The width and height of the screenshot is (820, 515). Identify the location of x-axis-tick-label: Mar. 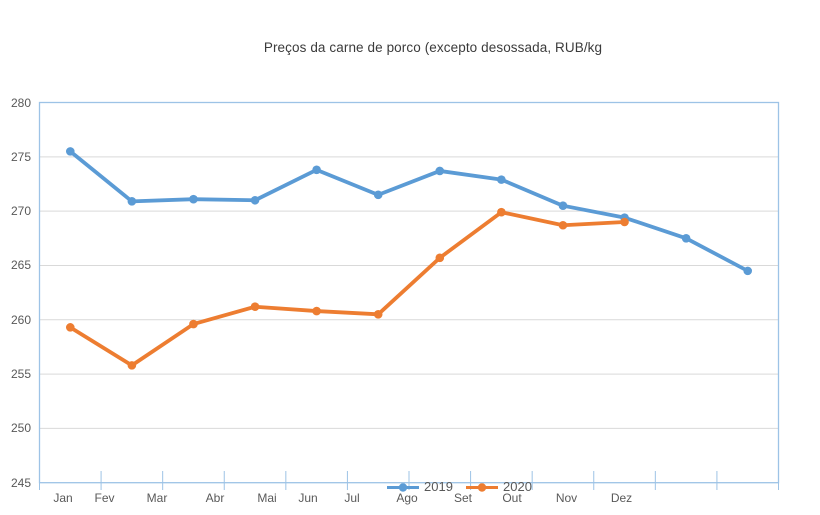
(157, 498).